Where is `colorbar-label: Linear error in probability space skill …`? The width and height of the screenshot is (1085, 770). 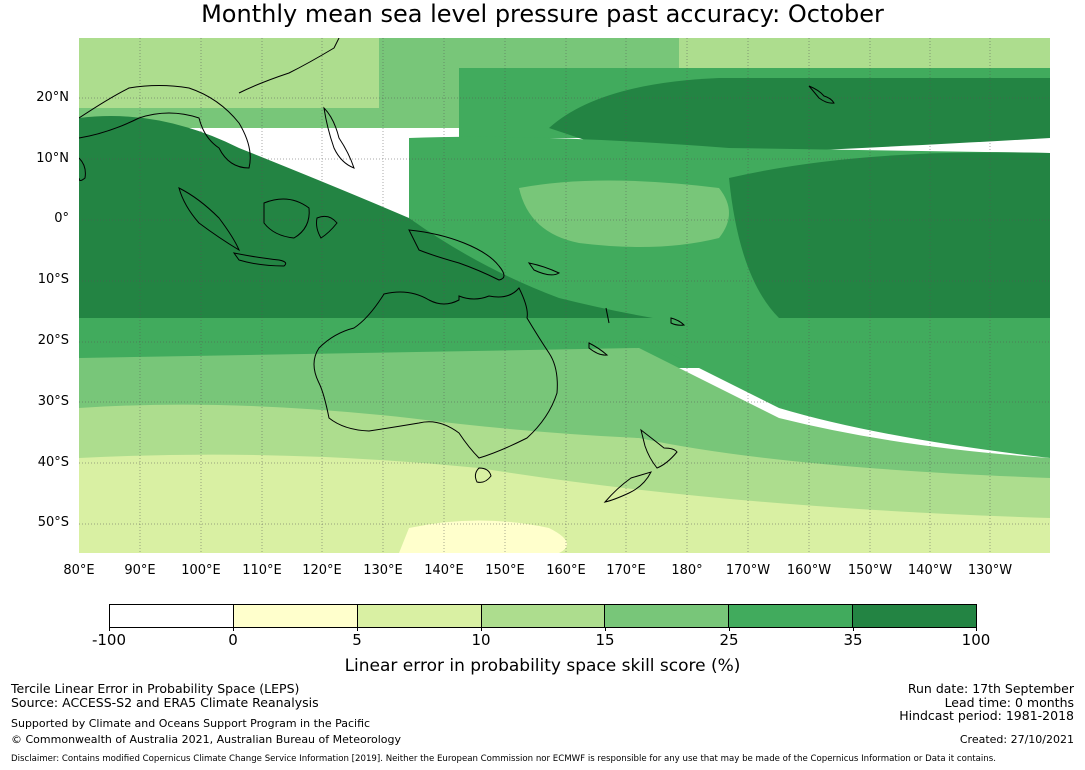 colorbar-label: Linear error in probability space skill … is located at coordinates (542, 666).